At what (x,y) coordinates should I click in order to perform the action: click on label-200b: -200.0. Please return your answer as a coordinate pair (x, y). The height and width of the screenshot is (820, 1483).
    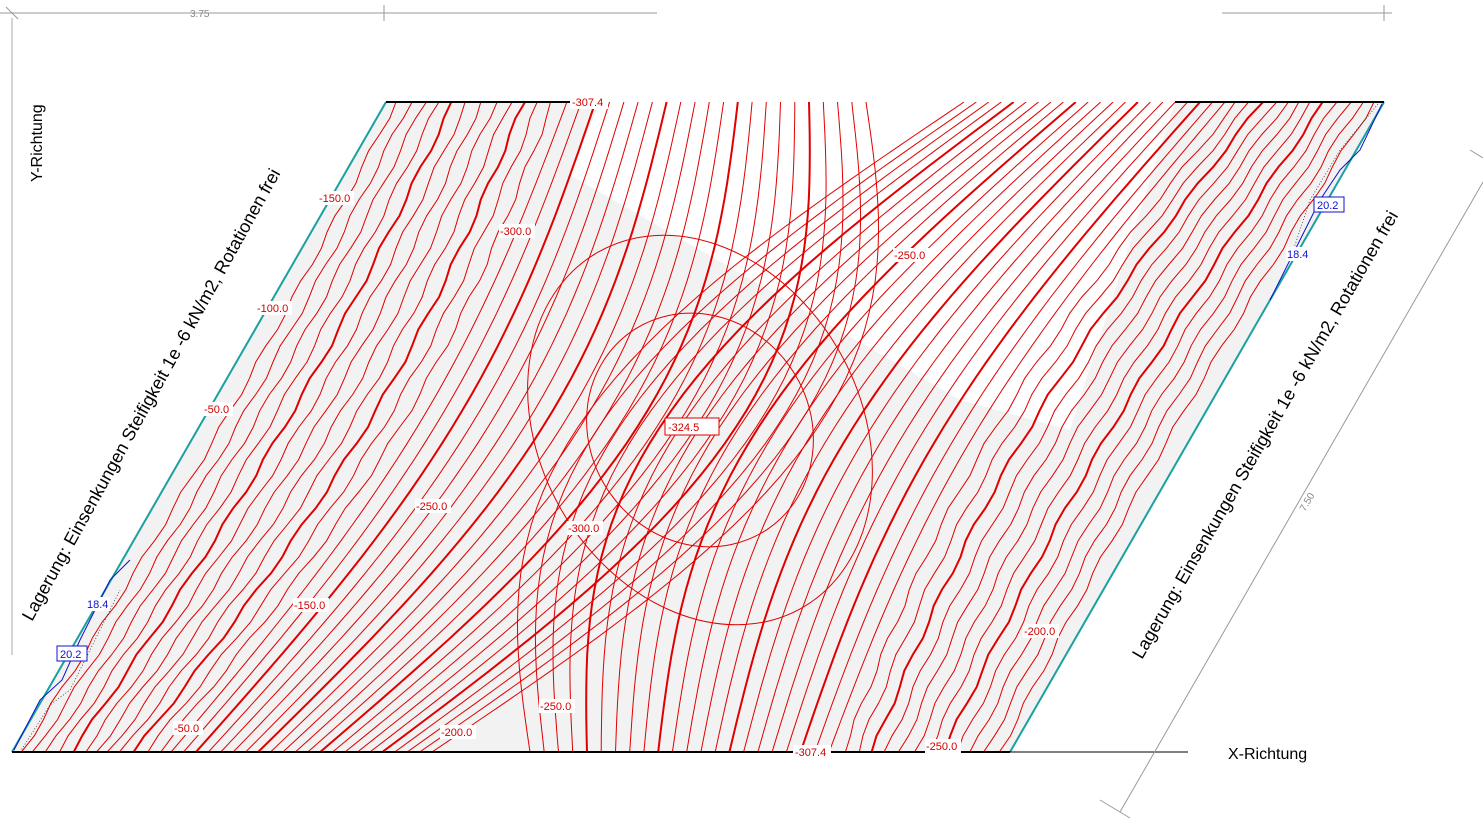
    Looking at the image, I should click on (458, 732).